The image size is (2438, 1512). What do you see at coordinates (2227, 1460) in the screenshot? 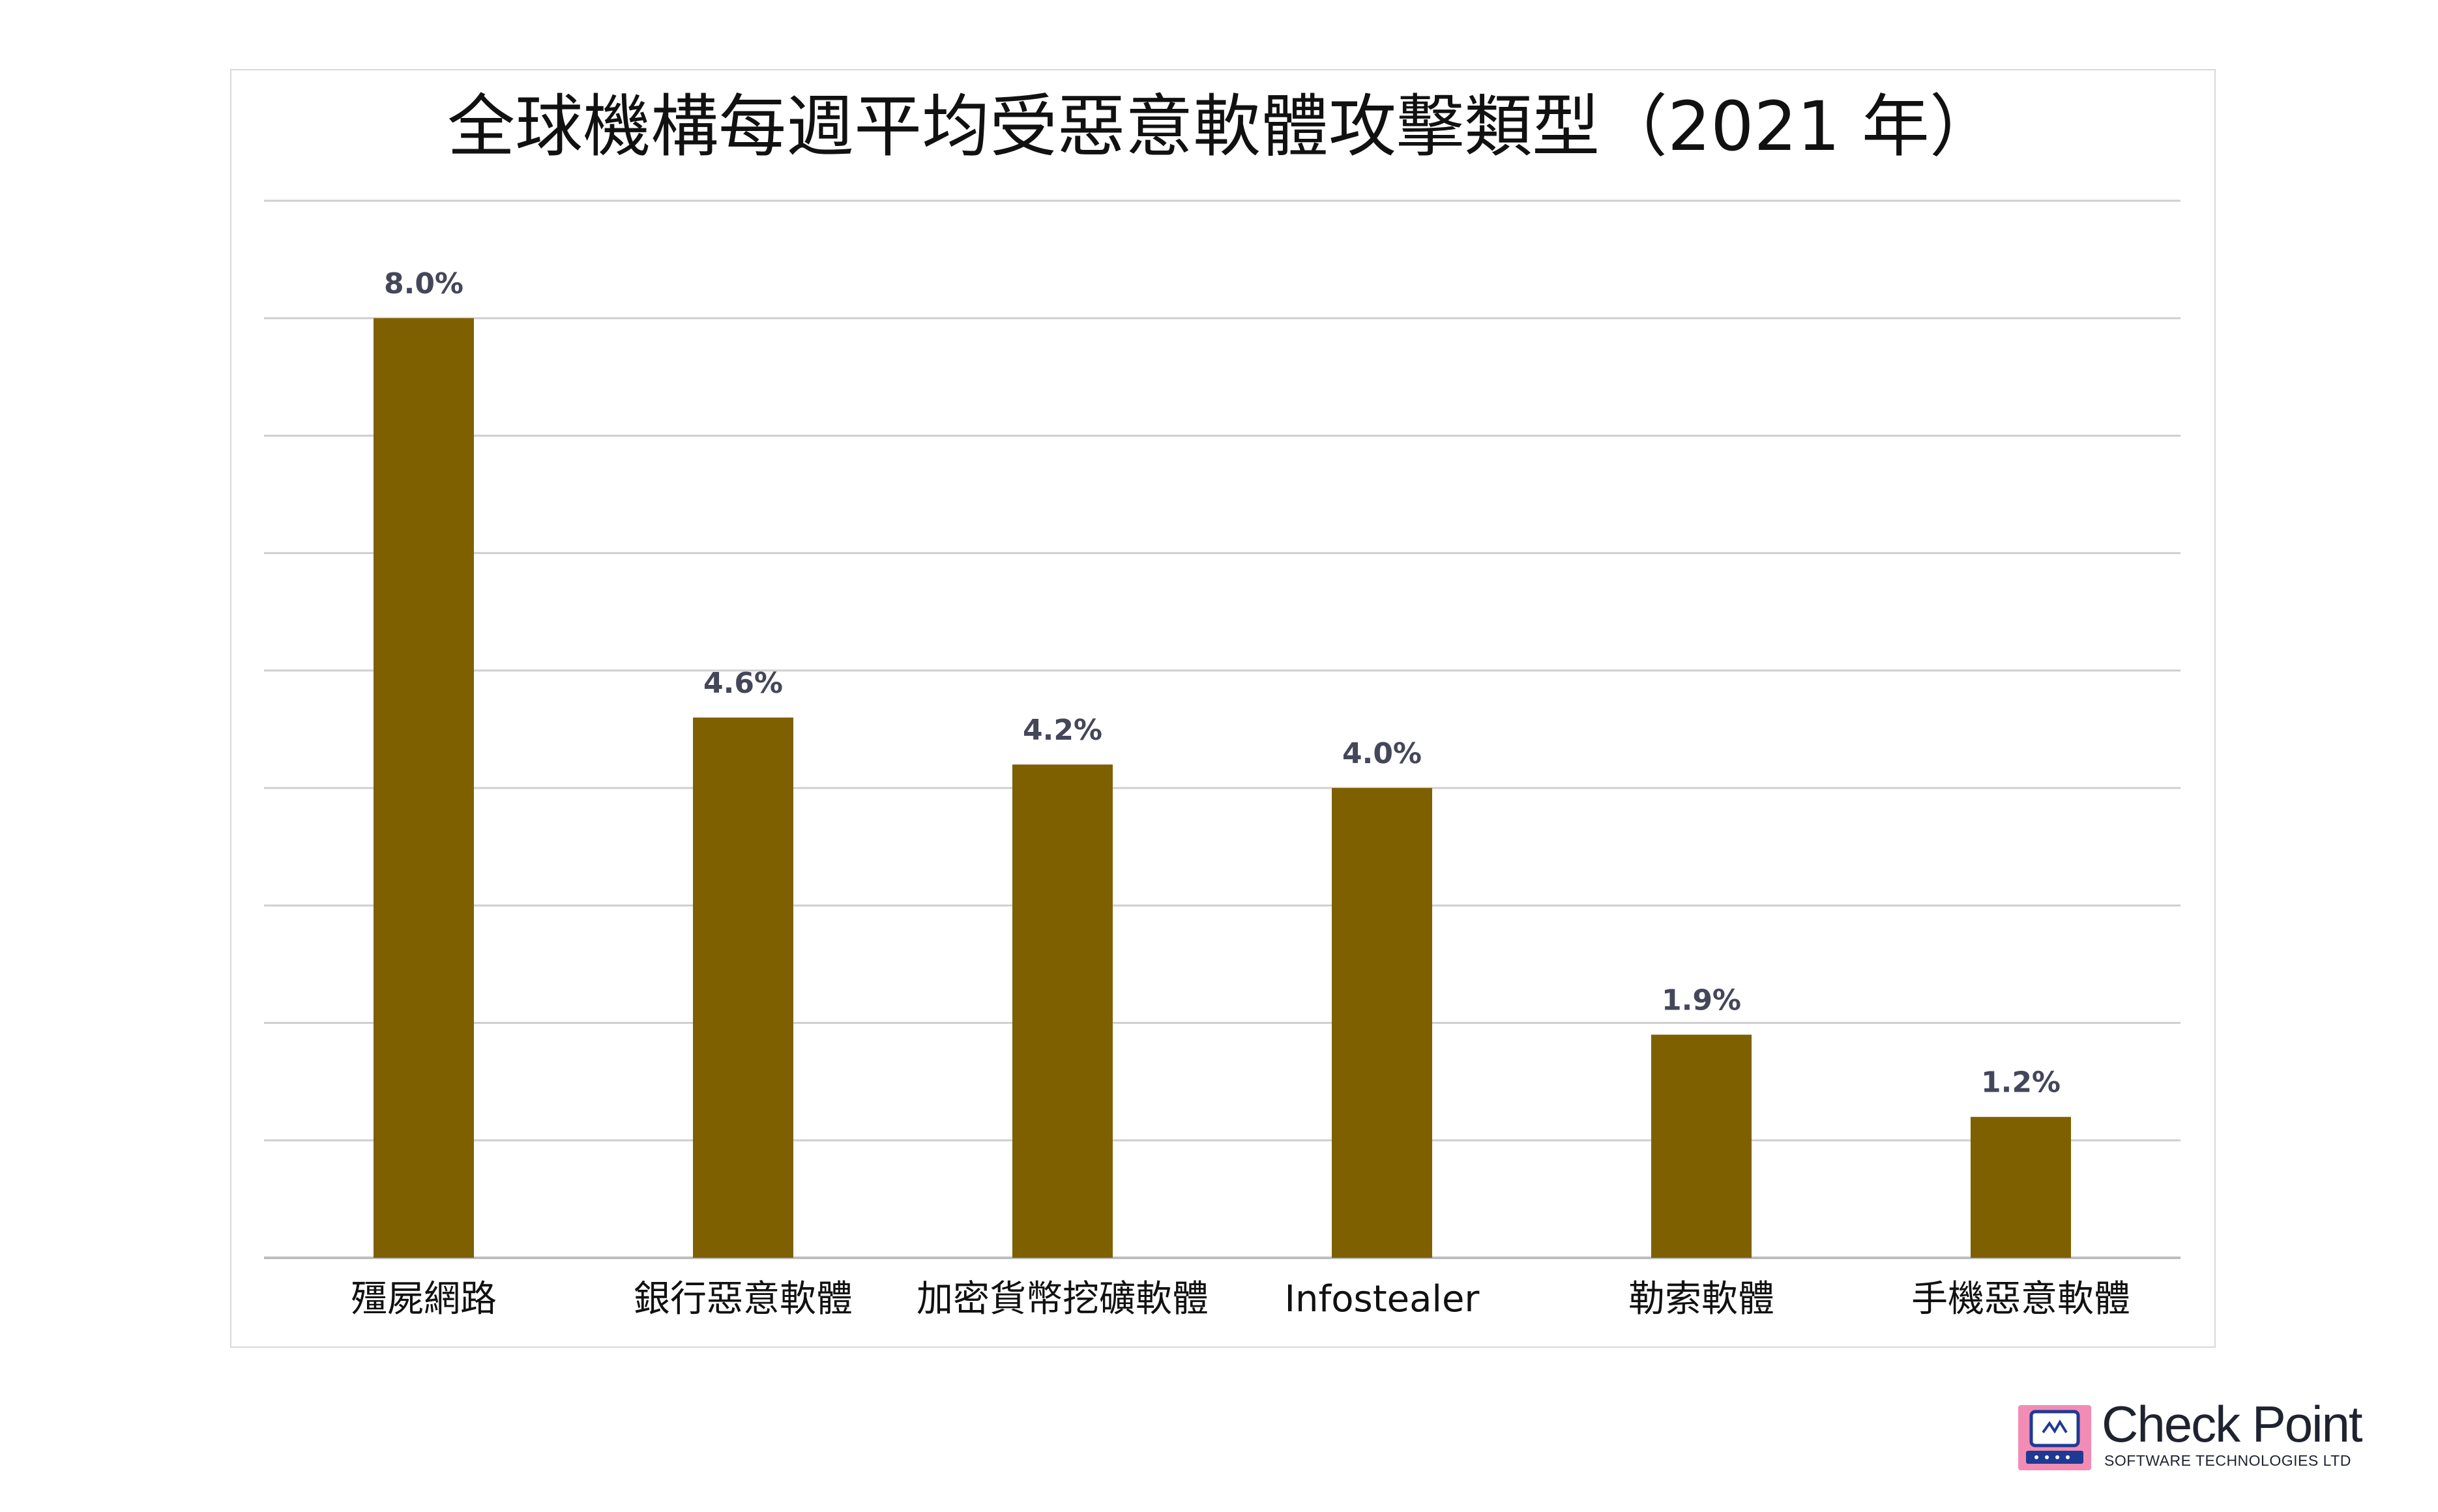
I see `logo-tagline: SOFTWARE TECHNOLOGIES LTD` at bounding box center [2227, 1460].